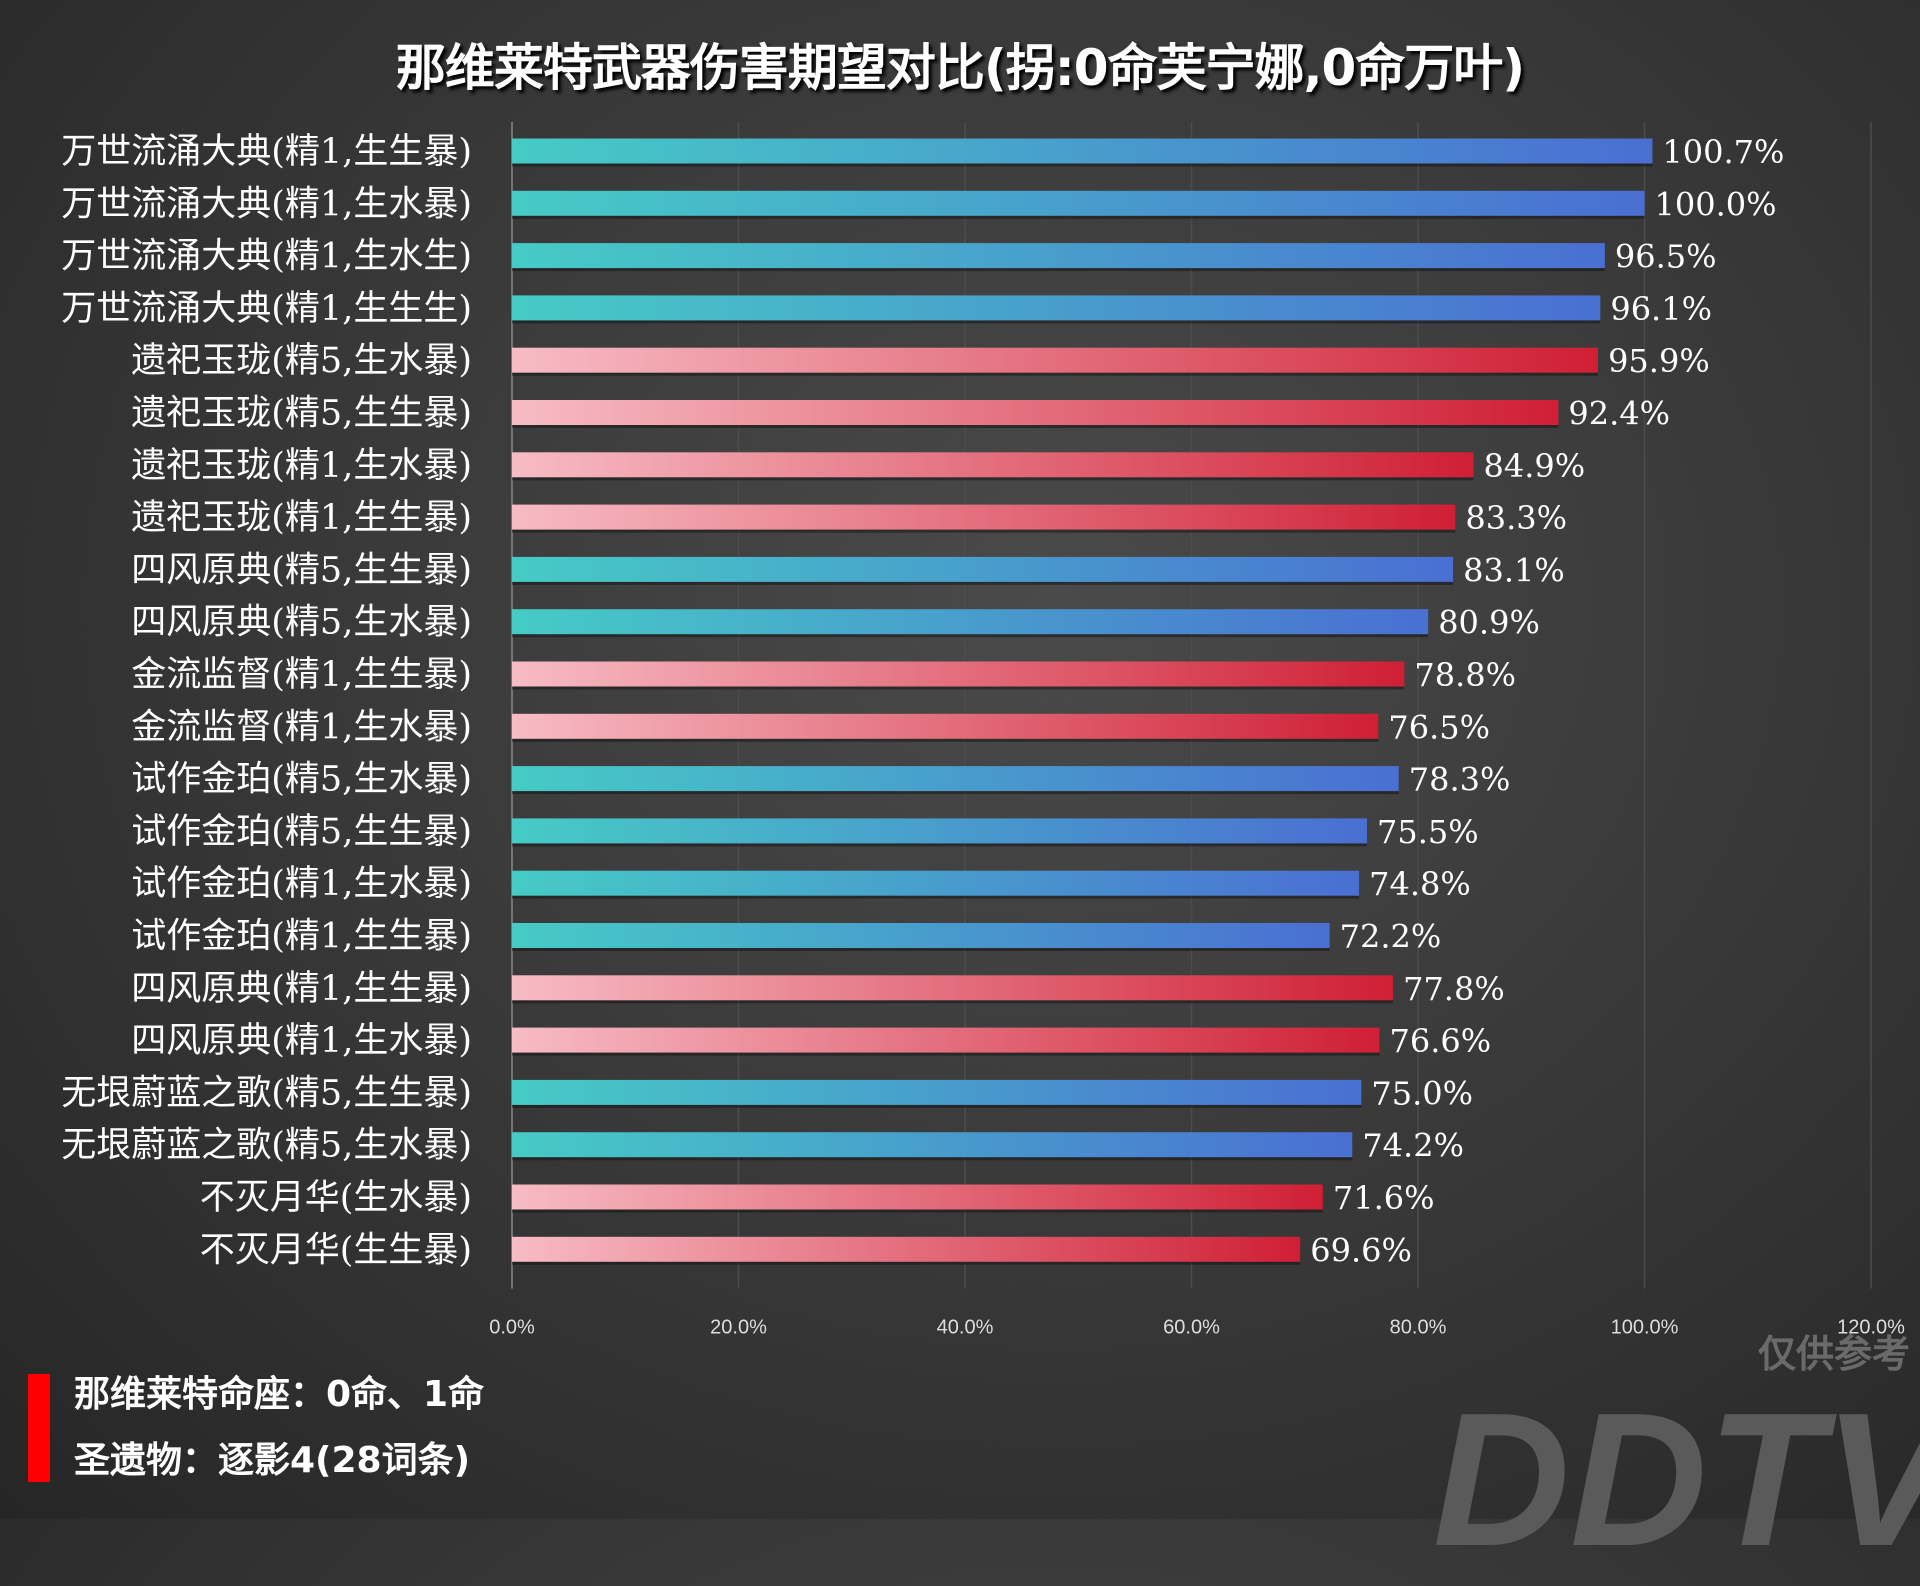 This screenshot has height=1586, width=1920. What do you see at coordinates (301, 466) in the screenshot?
I see `category-label: 遗祀玉珑(精1,生水暴)` at bounding box center [301, 466].